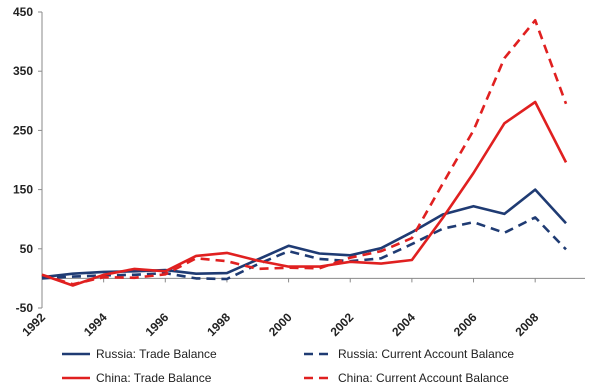 The width and height of the screenshot is (596, 390). I want to click on x-axis-ticks: 1992 1994 1996 1998 2000 2002 2004 2006 2008, so click(280, 308).